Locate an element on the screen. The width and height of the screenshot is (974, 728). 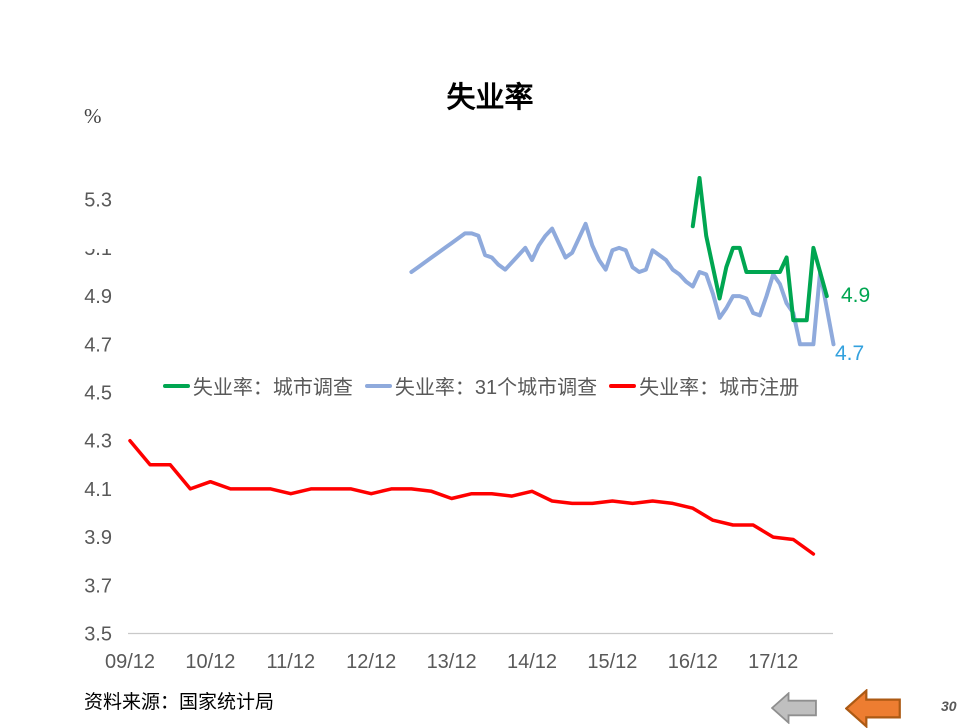
series-line-registered is located at coordinates (472, 497).